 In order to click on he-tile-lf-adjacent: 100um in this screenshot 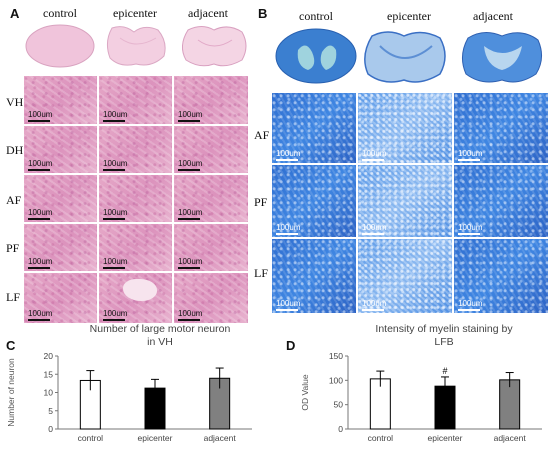, I will do `click(211, 298)`.